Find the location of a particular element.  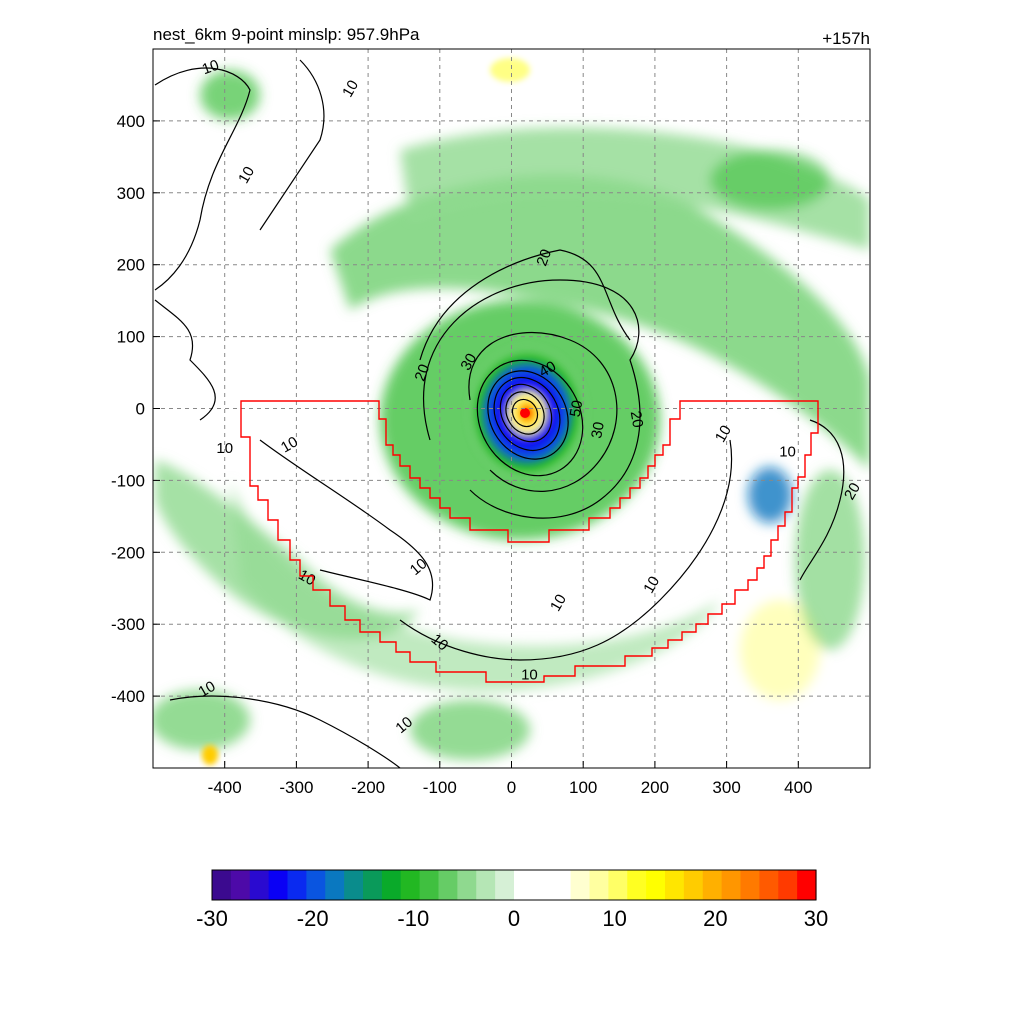

contour-10-s is located at coordinates (285, 731).